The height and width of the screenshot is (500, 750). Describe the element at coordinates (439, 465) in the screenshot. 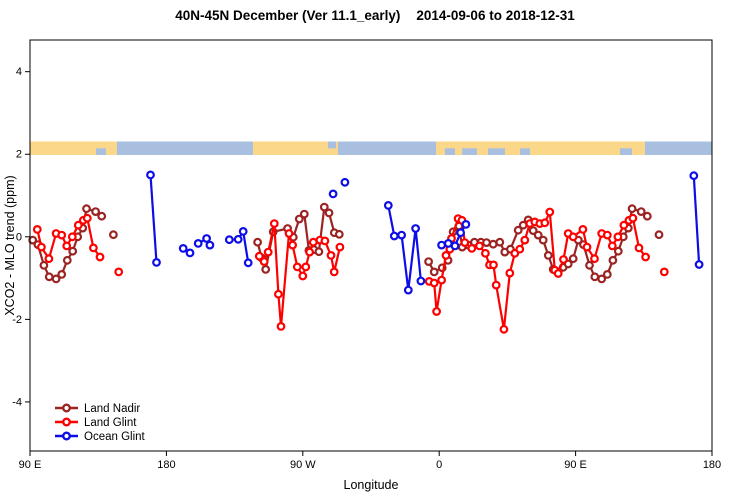

I see `x-tick-label: 0` at that location.